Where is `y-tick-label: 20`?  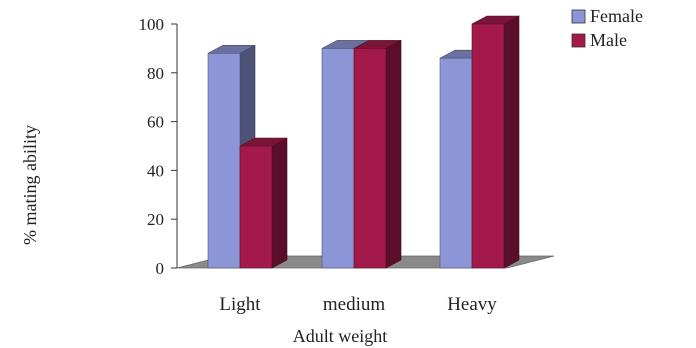
y-tick-label: 20 is located at coordinates (155, 219).